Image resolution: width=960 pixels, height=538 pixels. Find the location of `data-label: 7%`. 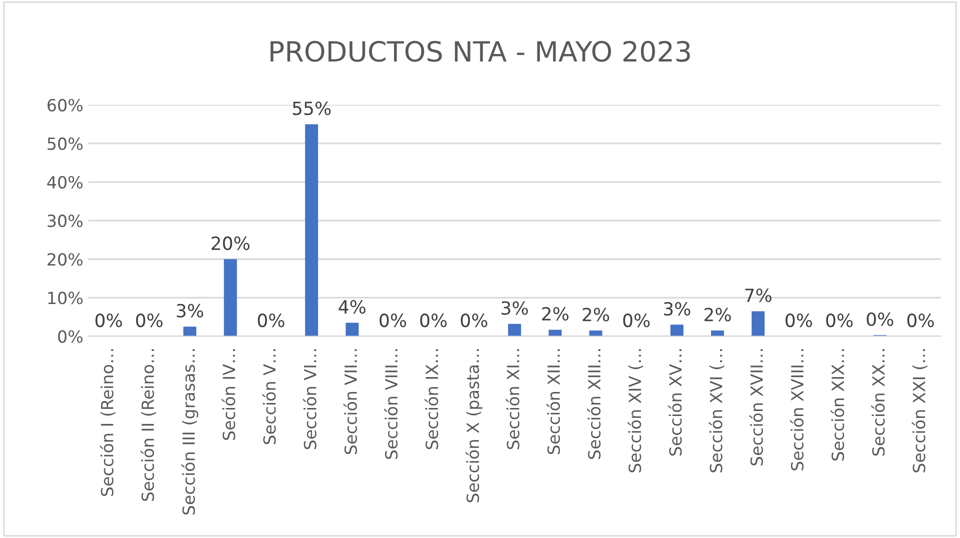

data-label: 7% is located at coordinates (758, 295).